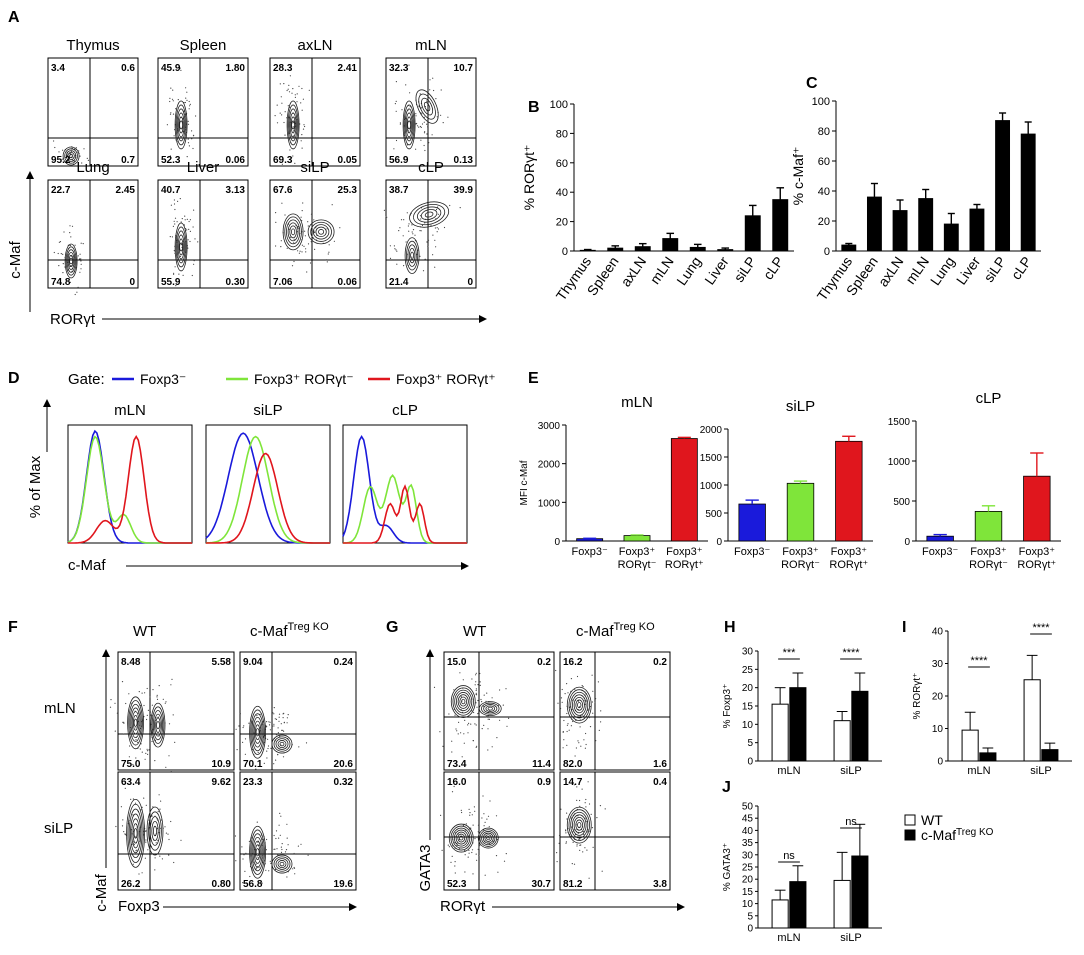  What do you see at coordinates (203, 45) in the screenshot?
I see `panel-a-plot-title: Spleen` at bounding box center [203, 45].